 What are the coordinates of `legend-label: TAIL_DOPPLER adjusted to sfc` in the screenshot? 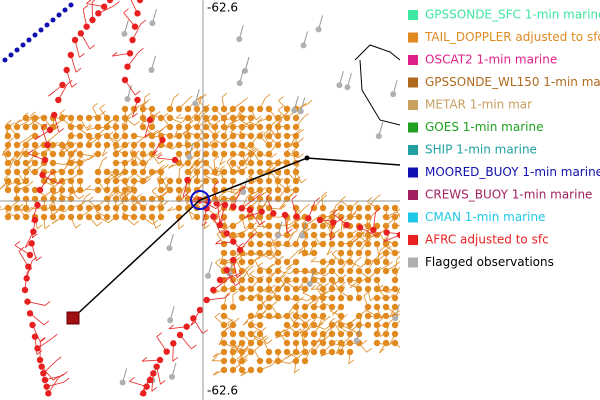 It's located at (512, 37).